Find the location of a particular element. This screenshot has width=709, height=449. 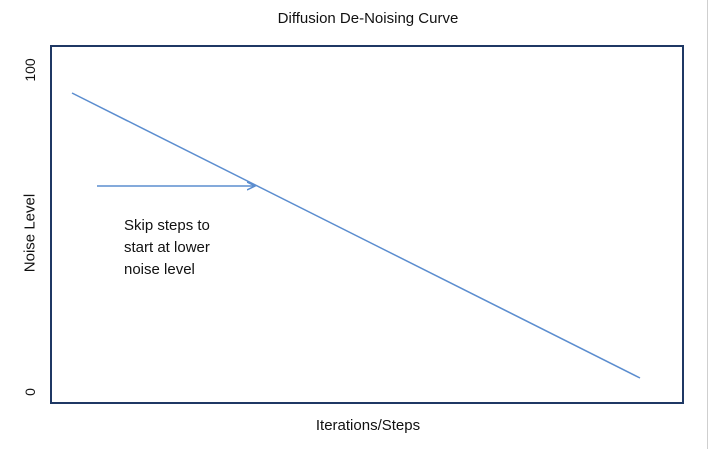

annotation-line: start at lower is located at coordinates (167, 247).